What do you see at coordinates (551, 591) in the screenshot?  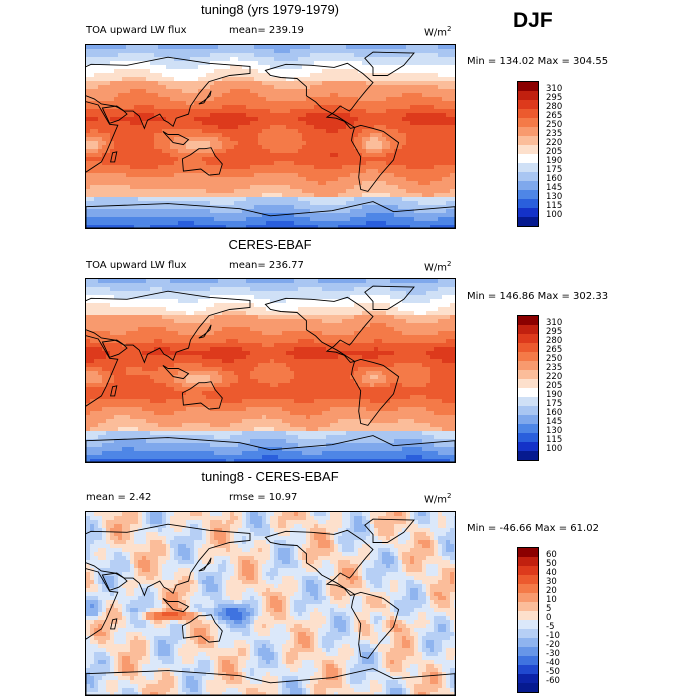 I see `colorbar-tick-label: 20` at bounding box center [551, 591].